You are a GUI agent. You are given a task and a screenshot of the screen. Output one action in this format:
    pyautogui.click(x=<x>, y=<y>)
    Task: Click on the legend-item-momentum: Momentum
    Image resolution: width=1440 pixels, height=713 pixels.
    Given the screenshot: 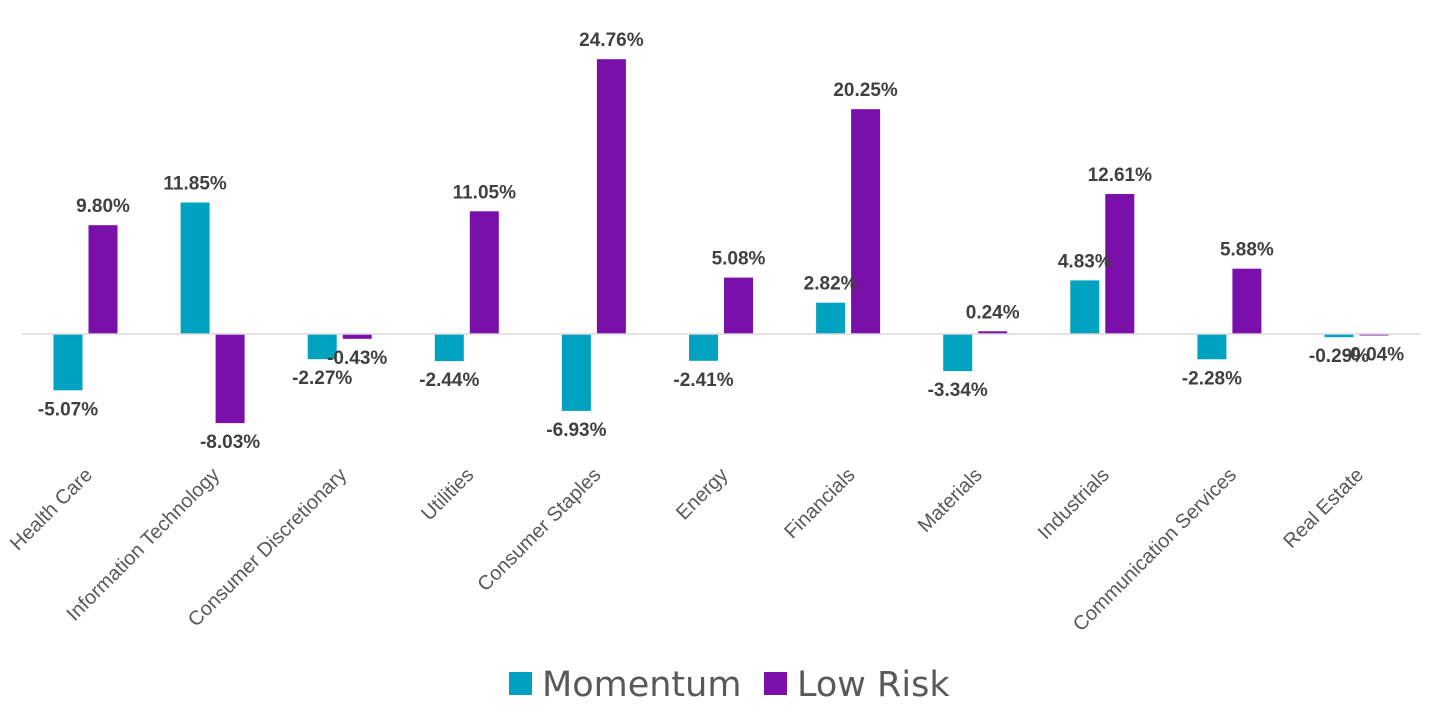 What is the action you would take?
    pyautogui.click(x=625, y=685)
    